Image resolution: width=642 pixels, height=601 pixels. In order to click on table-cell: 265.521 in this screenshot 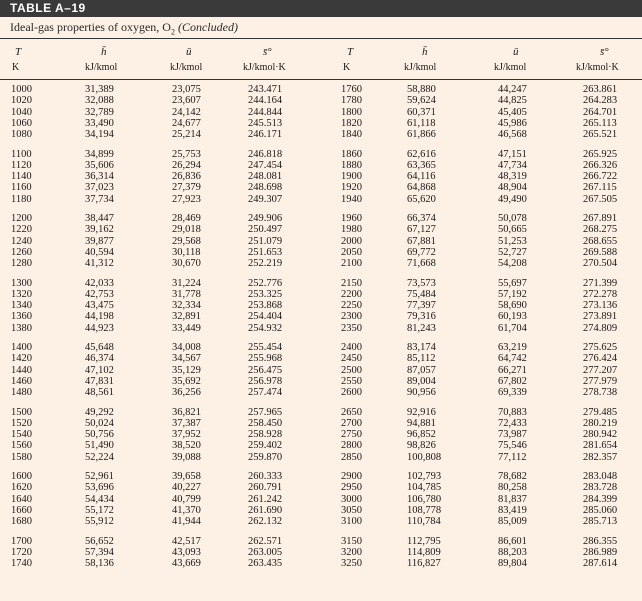, I will do `click(600, 135)`.